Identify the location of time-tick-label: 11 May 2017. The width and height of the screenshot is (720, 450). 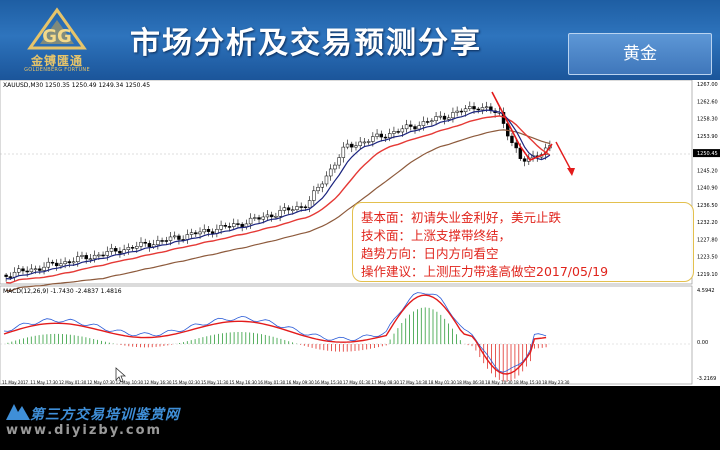
(15, 382).